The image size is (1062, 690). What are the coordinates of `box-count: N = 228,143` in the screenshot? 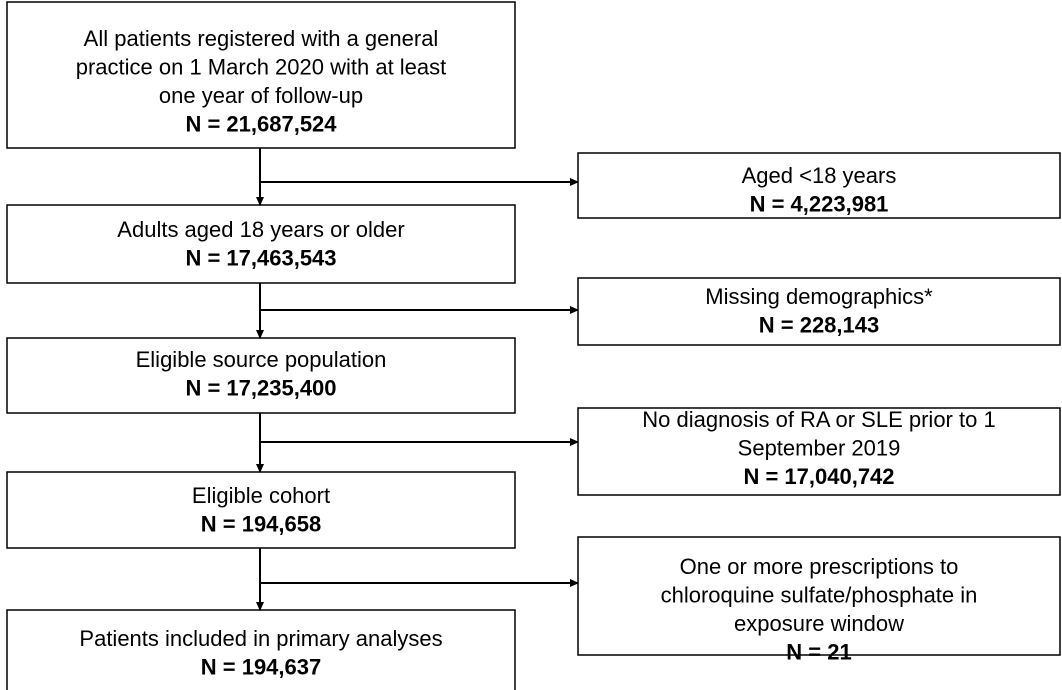 It's located at (819, 324).